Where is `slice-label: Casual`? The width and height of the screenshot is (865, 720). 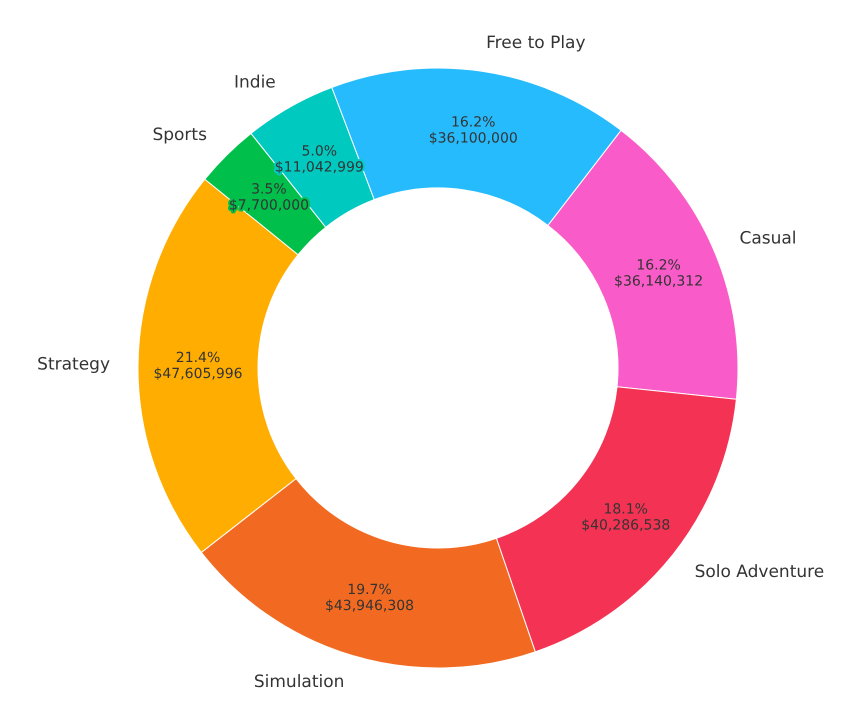
slice-label: Casual is located at coordinates (768, 238).